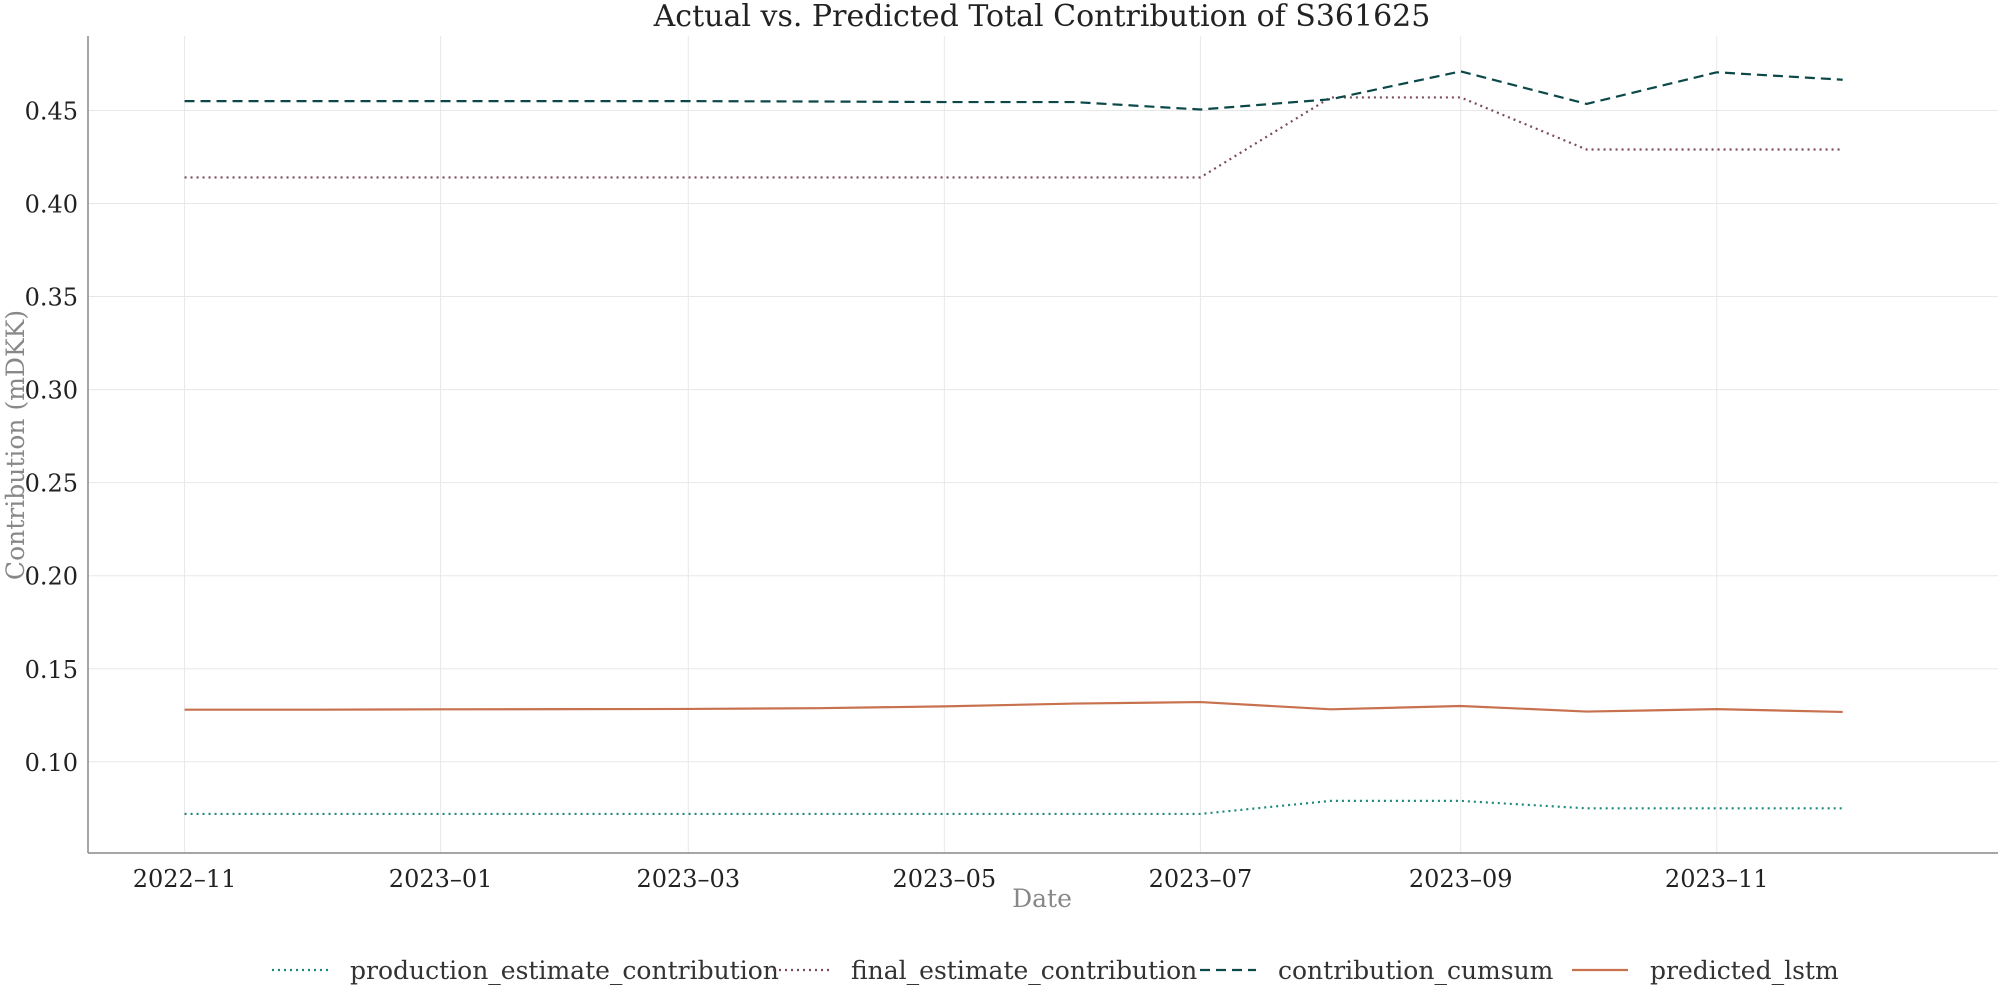 The height and width of the screenshot is (1004, 2000). What do you see at coordinates (51, 577) in the screenshot?
I see `y-tick-label: 0.20` at bounding box center [51, 577].